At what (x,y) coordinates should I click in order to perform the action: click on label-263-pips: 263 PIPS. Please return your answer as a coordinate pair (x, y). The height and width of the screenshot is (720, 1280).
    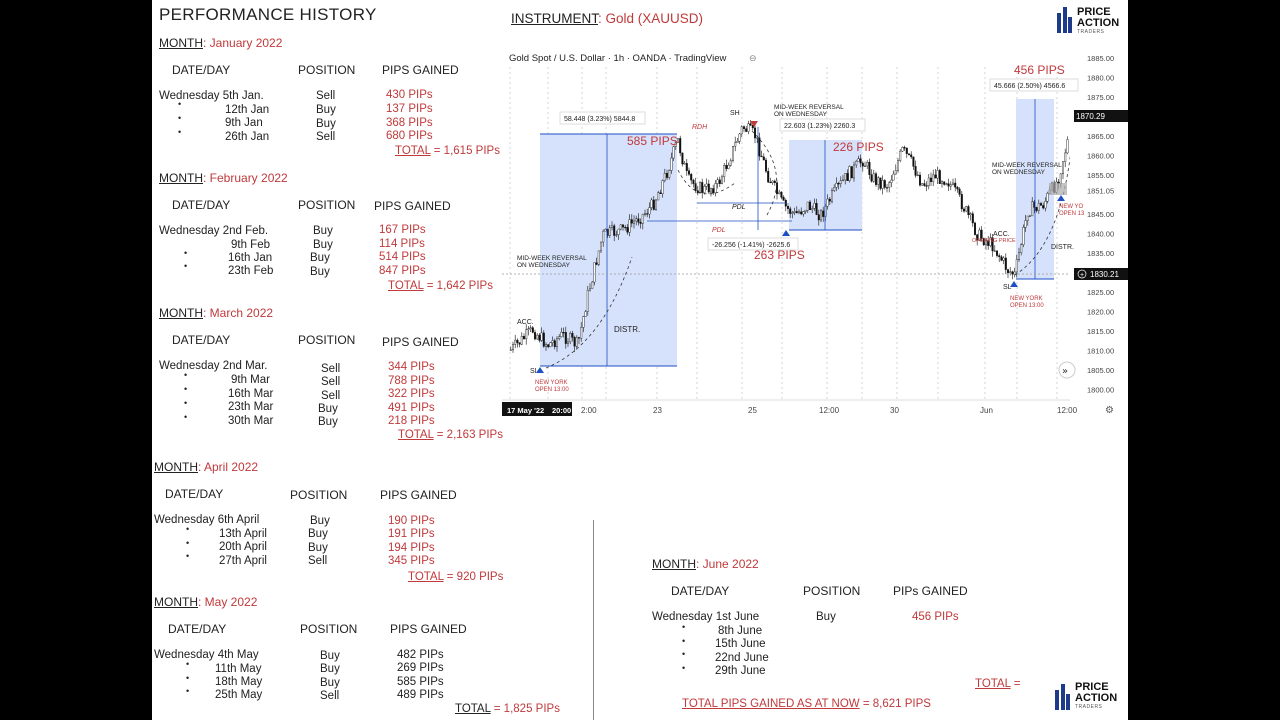
    Looking at the image, I should click on (779, 255).